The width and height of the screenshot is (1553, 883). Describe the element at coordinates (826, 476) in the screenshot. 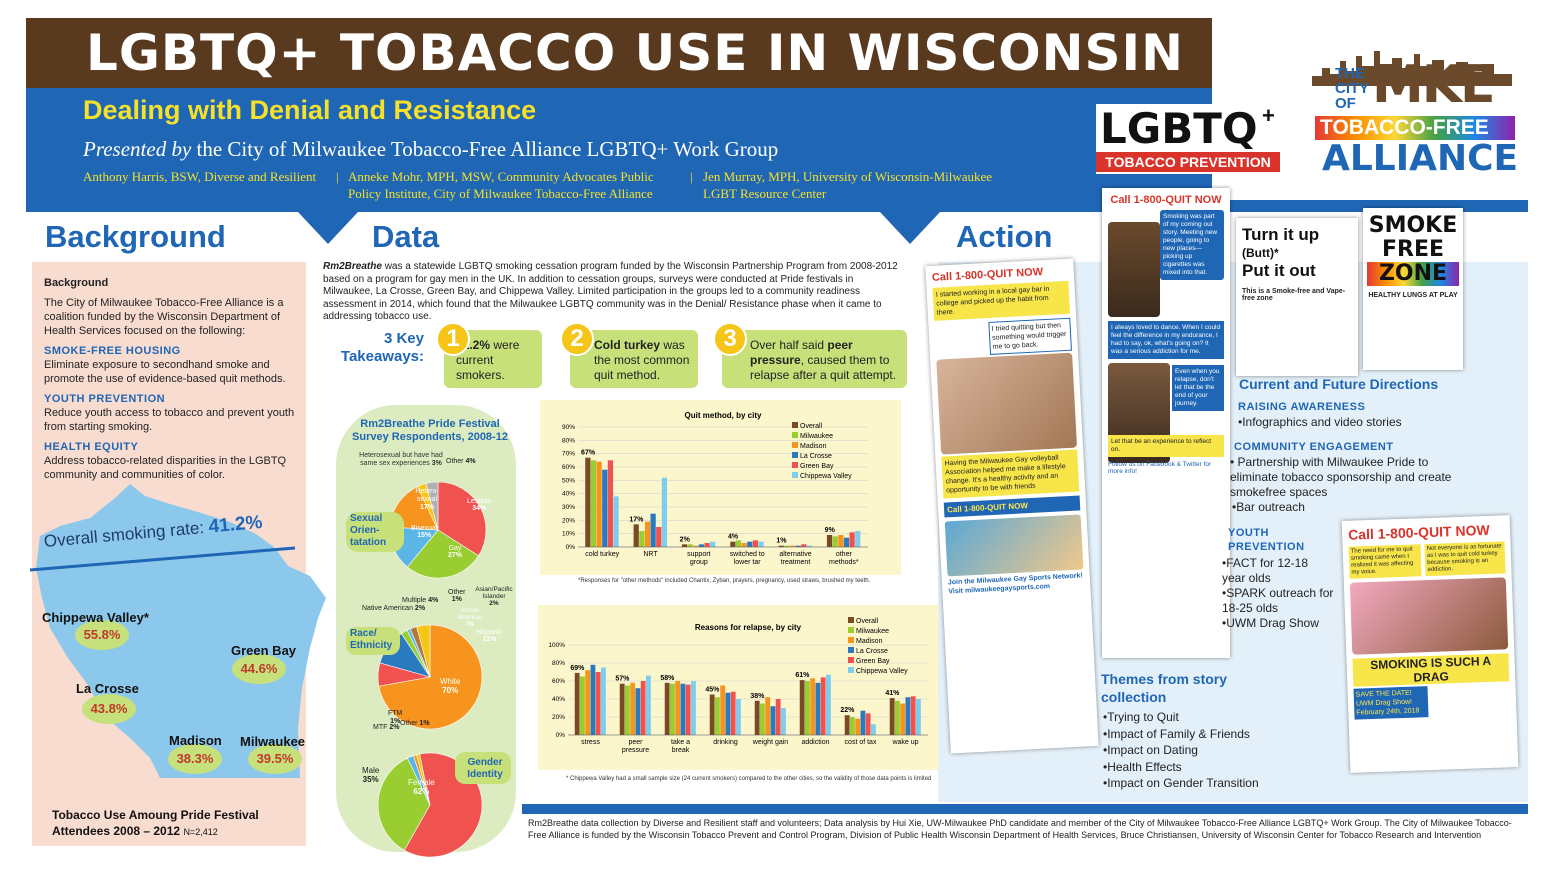

I see `legend-label: Chippewa Valley` at that location.